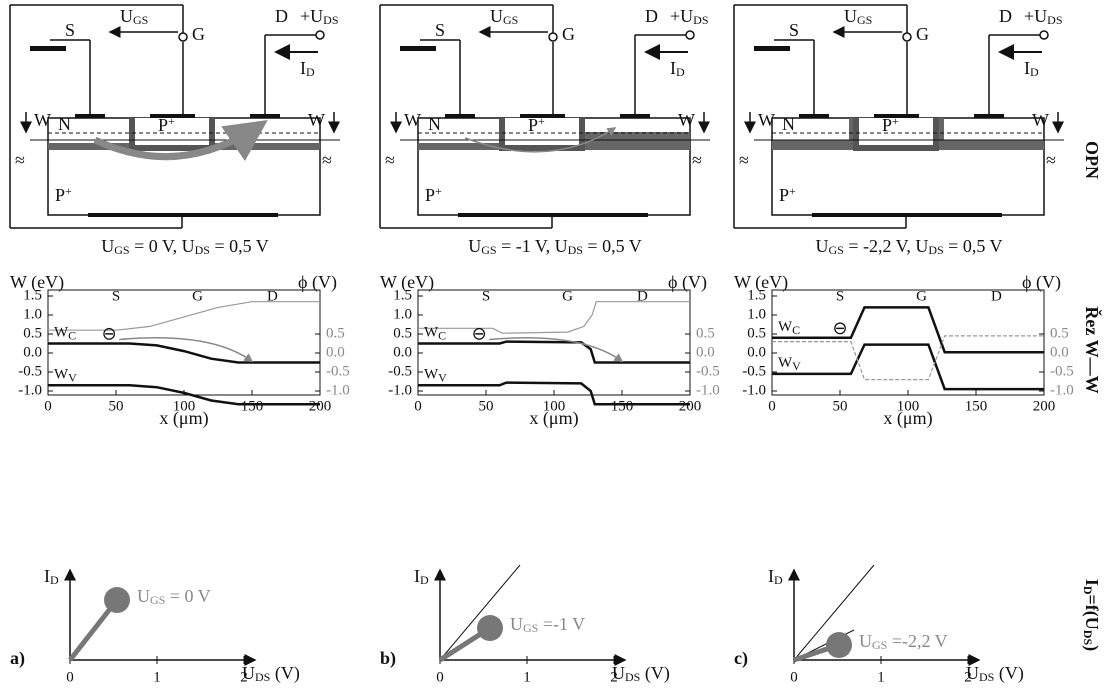 This screenshot has height=688, width=1110. What do you see at coordinates (532, 246) in the screenshot?
I see `condition-part: = -1 V, U` at bounding box center [532, 246].